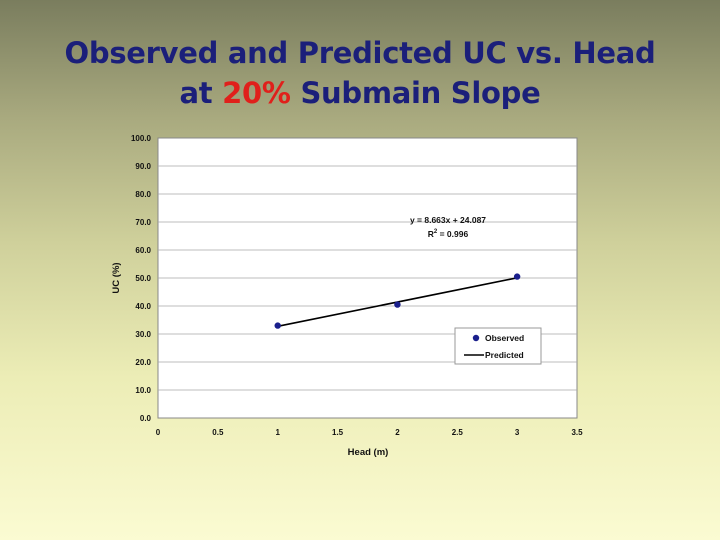 Image resolution: width=720 pixels, height=540 pixels. Describe the element at coordinates (448, 220) in the screenshot. I see `regression-equation: y = 8.663x + 24.087` at that location.